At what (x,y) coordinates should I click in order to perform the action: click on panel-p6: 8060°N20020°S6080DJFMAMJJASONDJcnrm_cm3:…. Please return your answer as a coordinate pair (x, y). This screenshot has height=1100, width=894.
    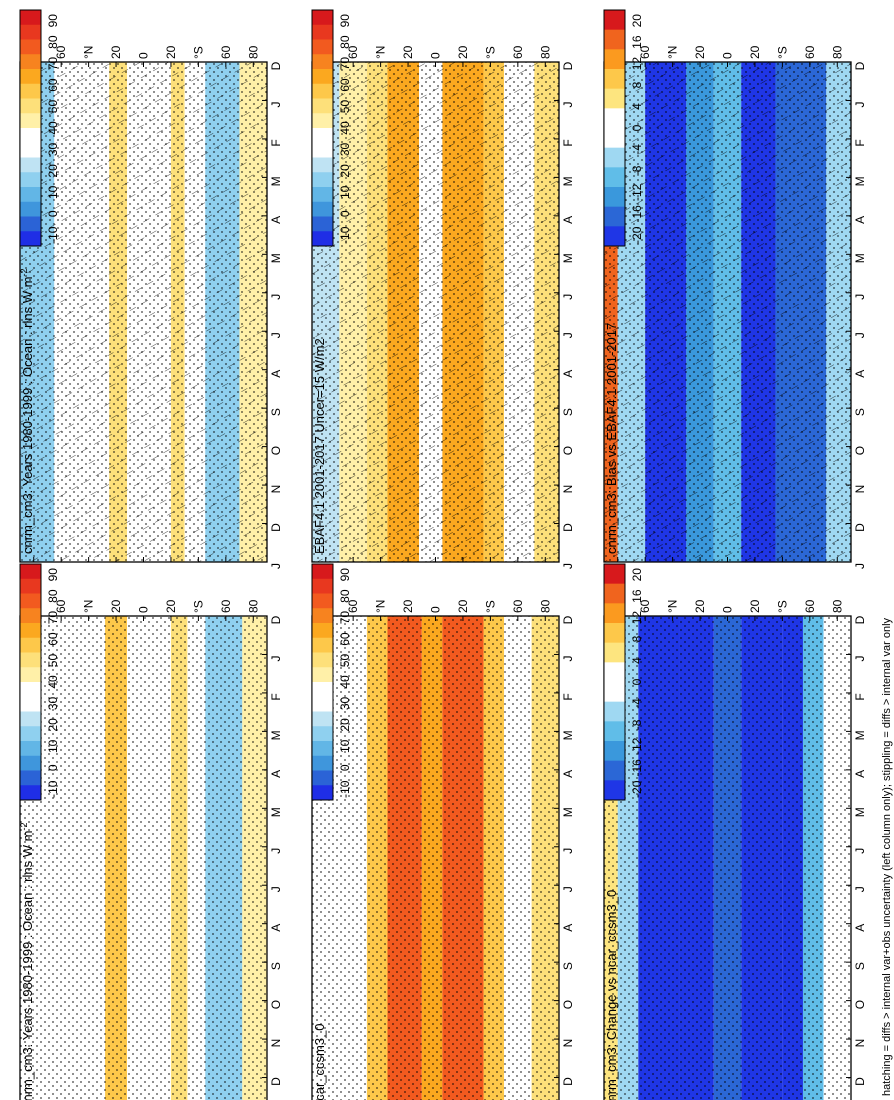
    Looking at the image, I should click on (735, 831).